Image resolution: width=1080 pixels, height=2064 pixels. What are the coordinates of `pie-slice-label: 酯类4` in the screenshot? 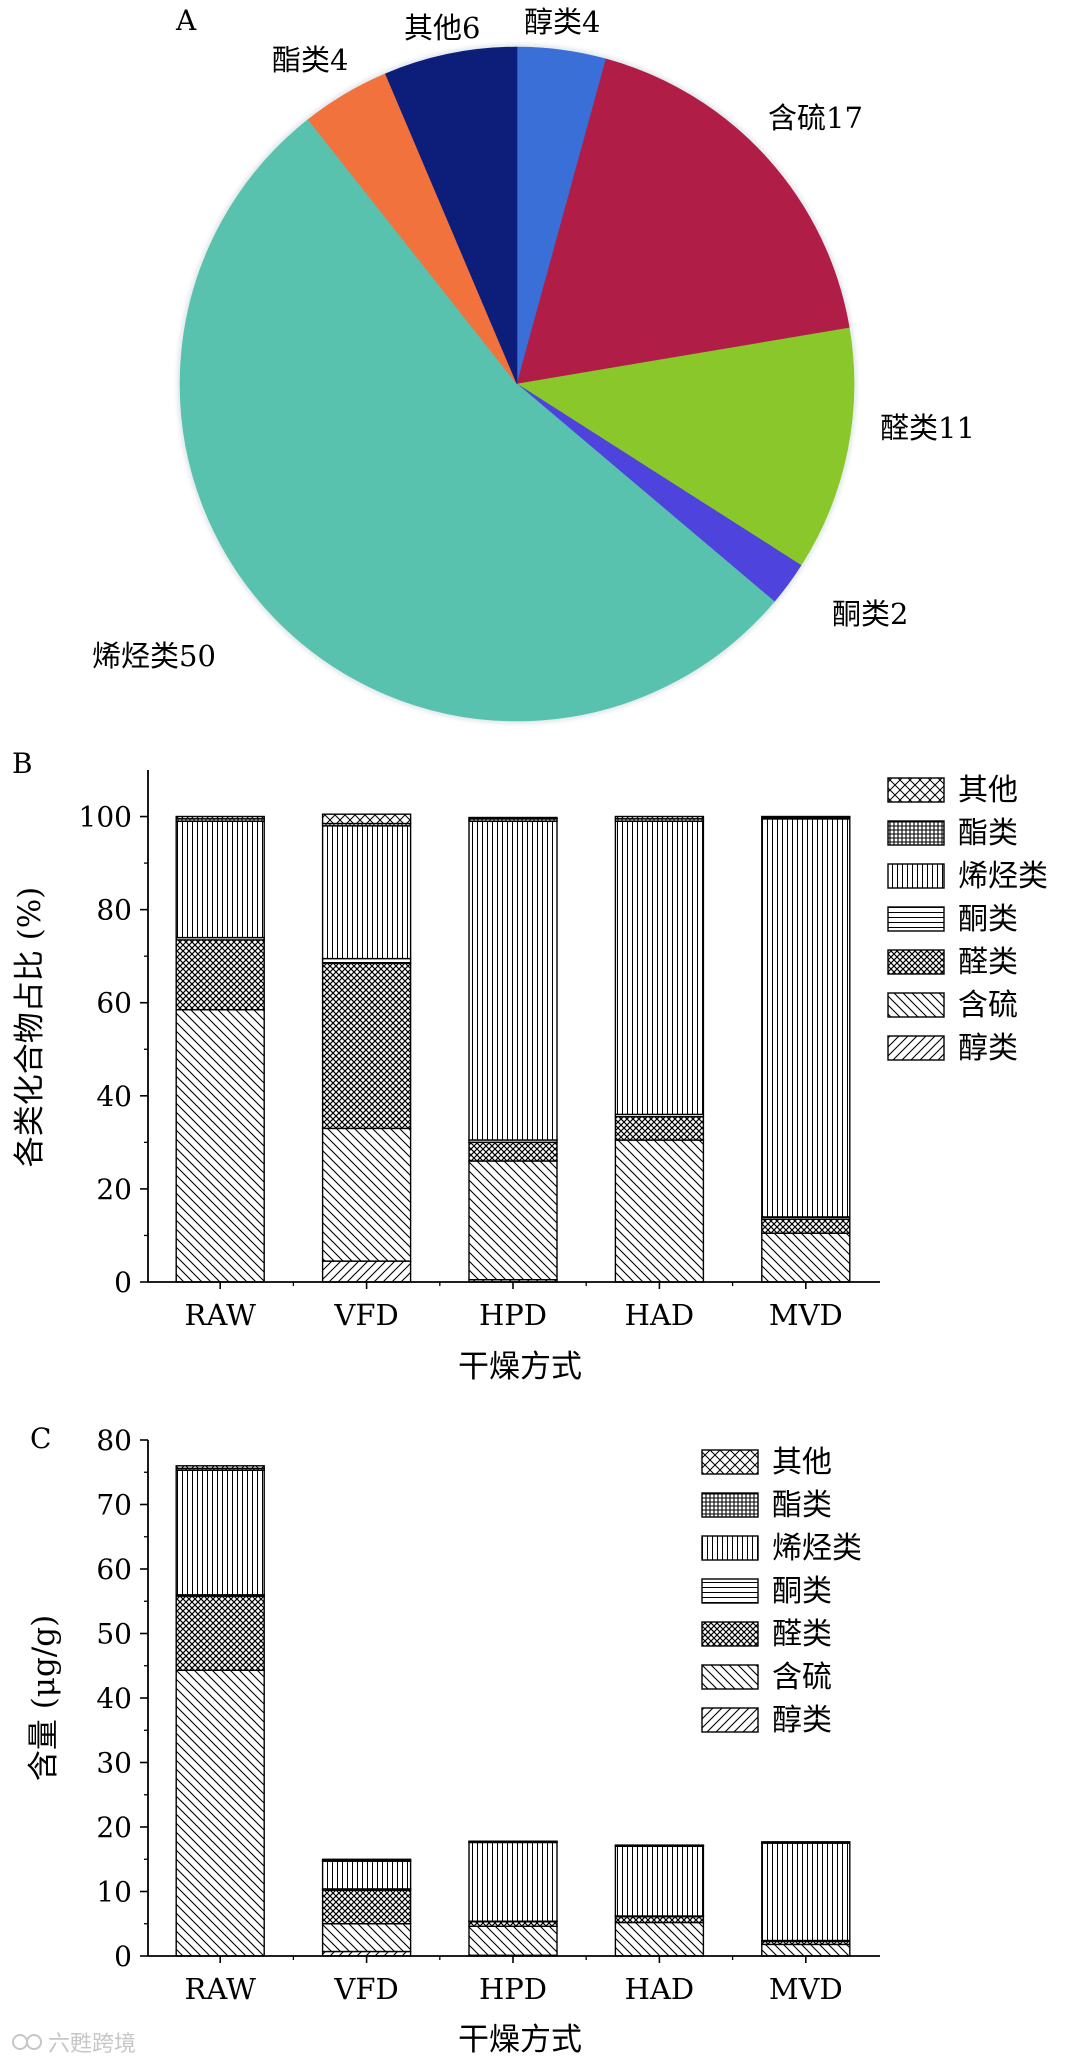 It's located at (310, 60).